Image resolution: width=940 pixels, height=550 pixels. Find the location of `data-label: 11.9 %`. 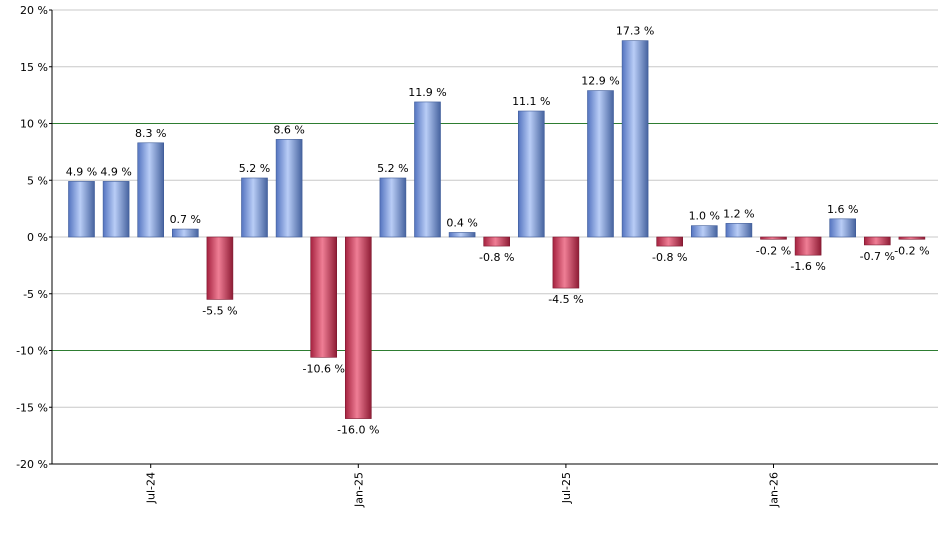

data-label: 11.9 % is located at coordinates (427, 92).